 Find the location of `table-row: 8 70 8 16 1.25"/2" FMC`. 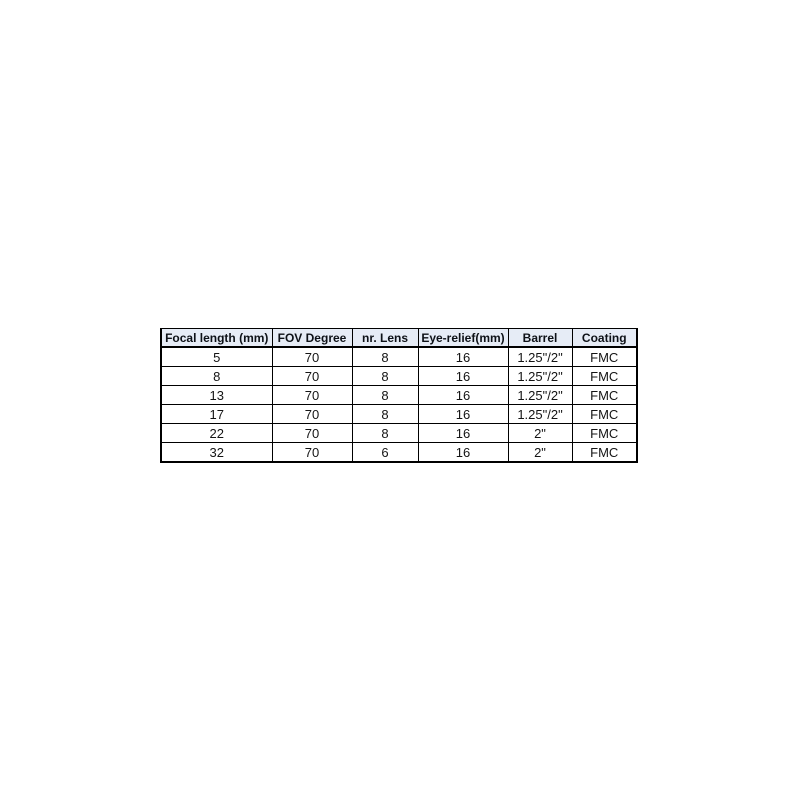

table-row: 8 70 8 16 1.25"/2" FMC is located at coordinates (399, 376).